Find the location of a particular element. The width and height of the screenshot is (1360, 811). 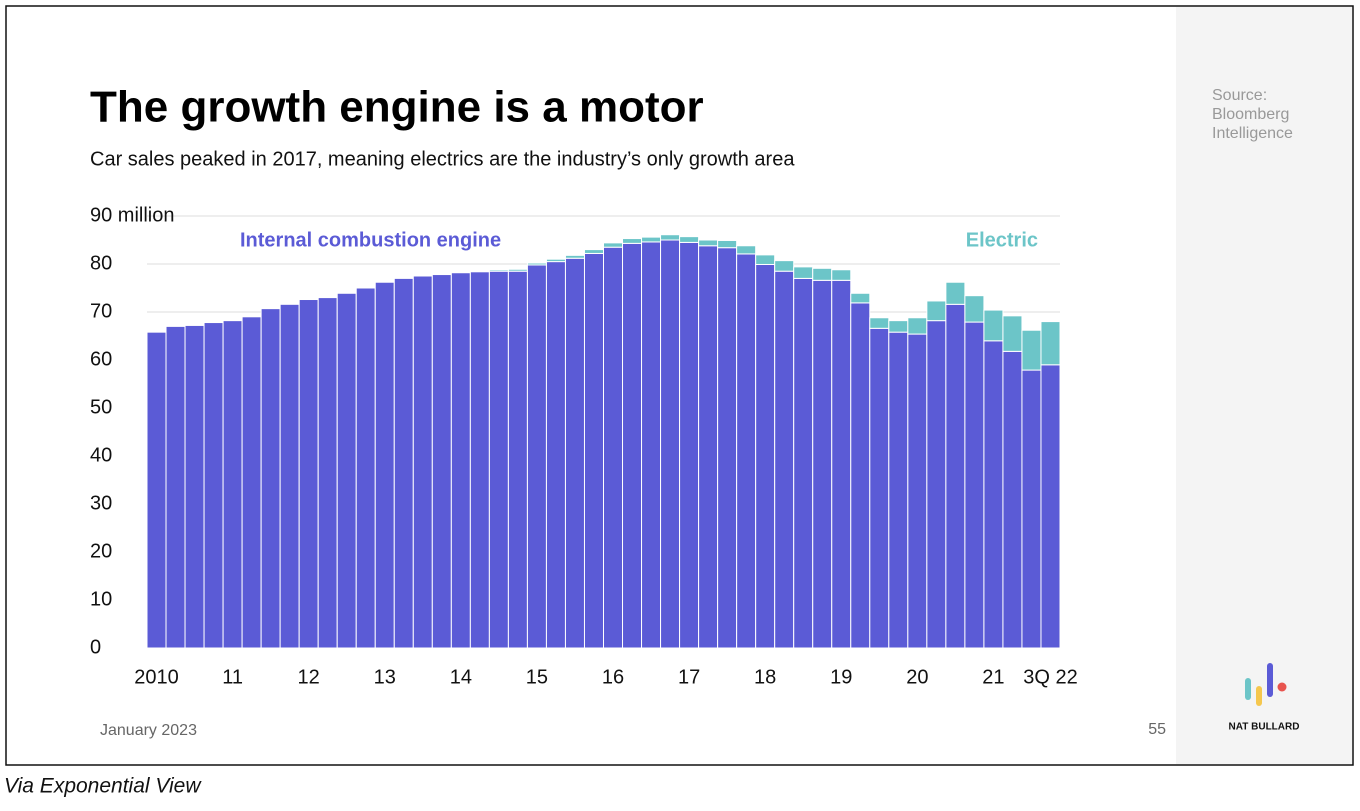

x-tick-label: 11 is located at coordinates (232, 677).